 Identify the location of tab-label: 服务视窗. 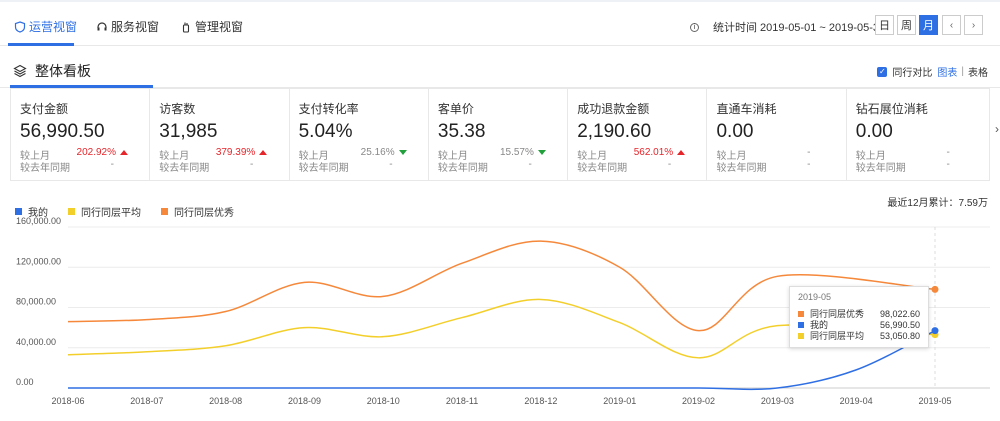
(135, 27).